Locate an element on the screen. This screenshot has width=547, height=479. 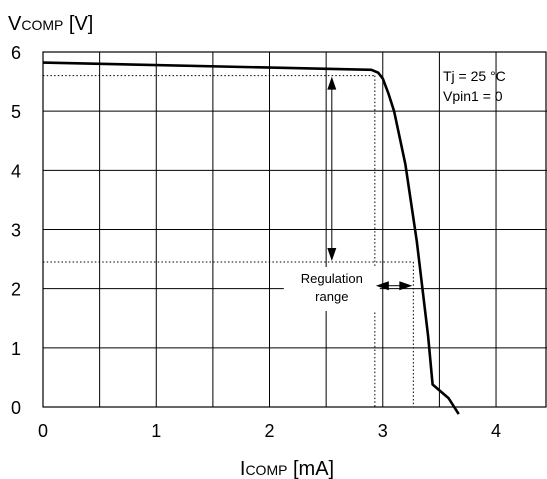
x-tick-label: 2 is located at coordinates (270, 431).